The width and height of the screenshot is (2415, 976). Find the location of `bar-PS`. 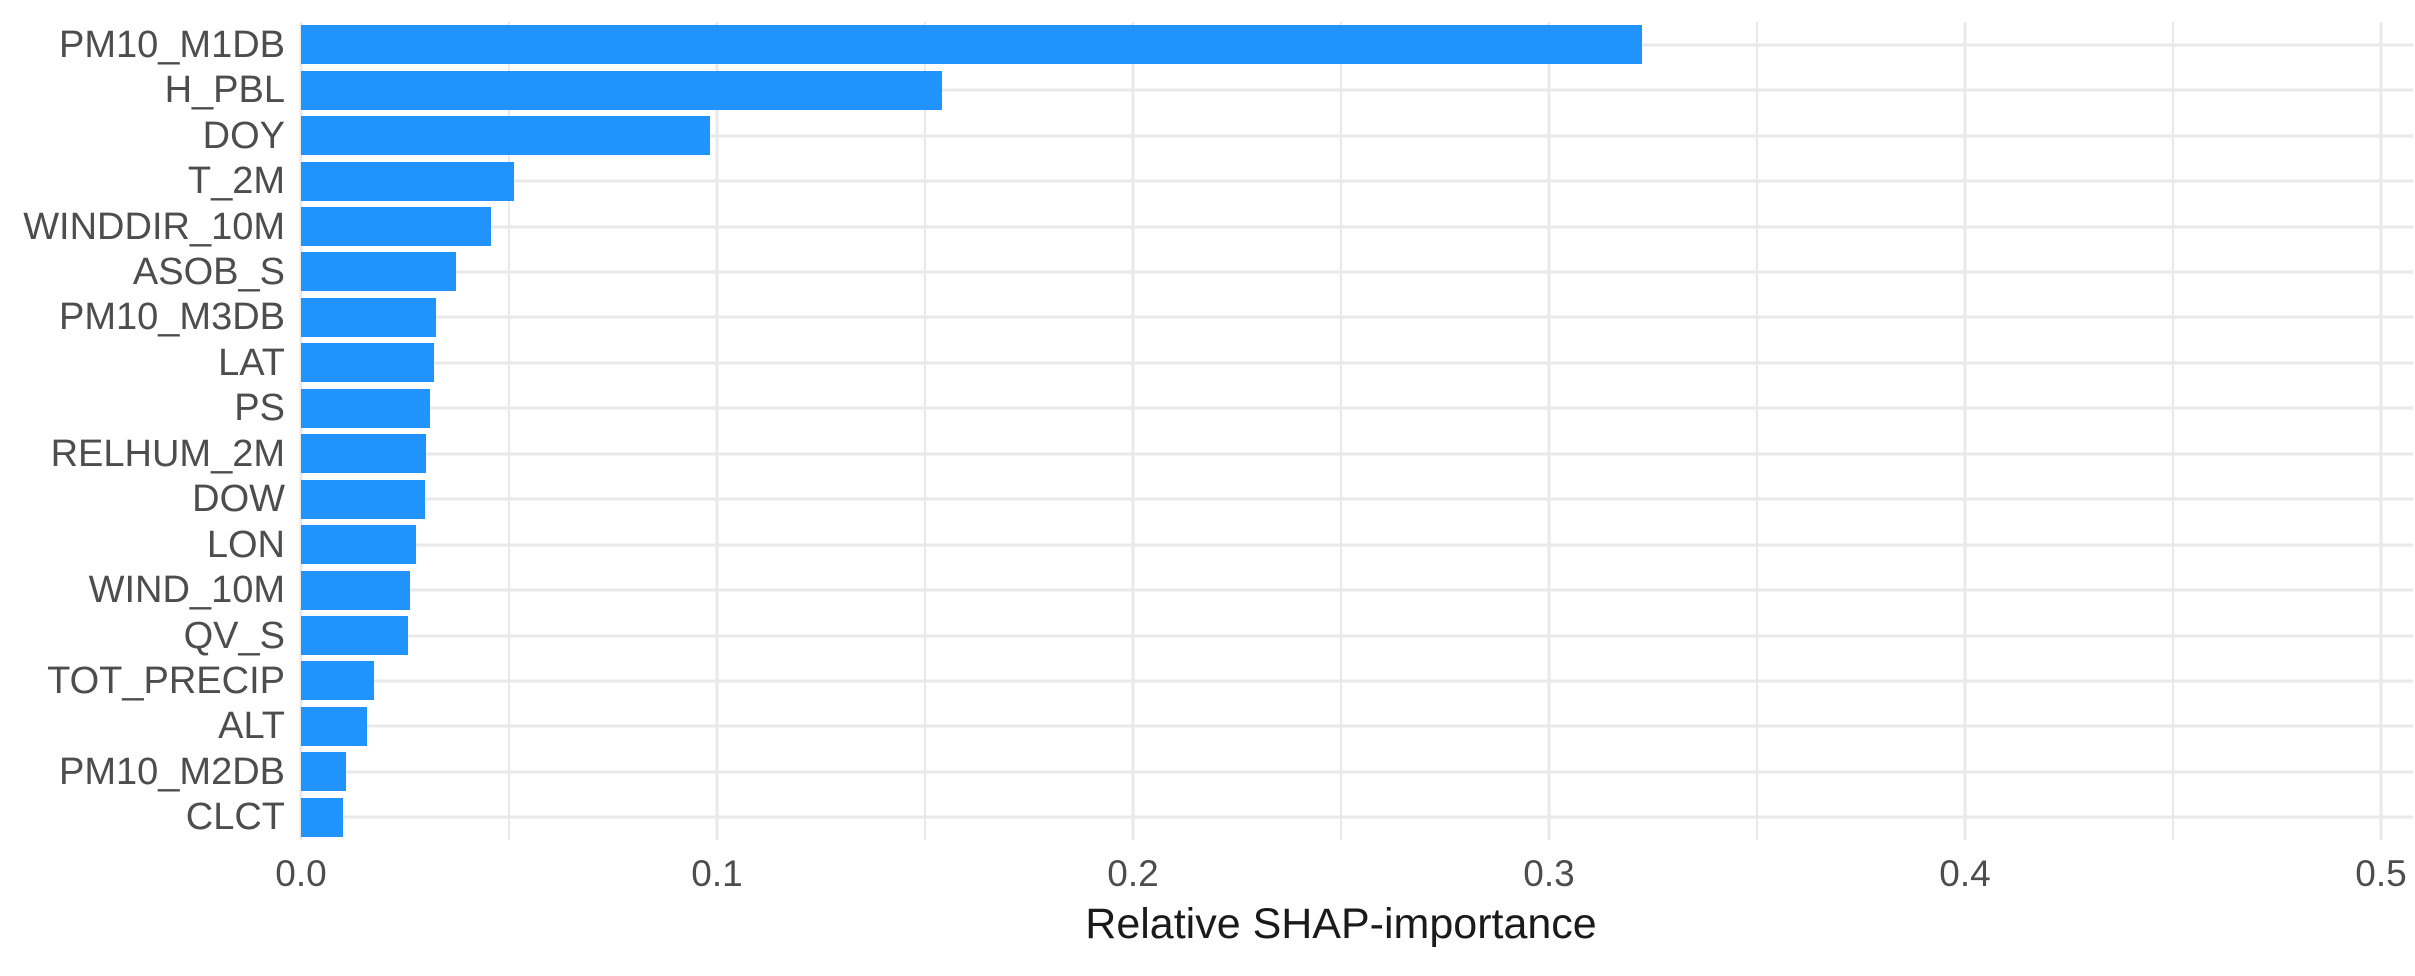

bar-PS is located at coordinates (365, 408).